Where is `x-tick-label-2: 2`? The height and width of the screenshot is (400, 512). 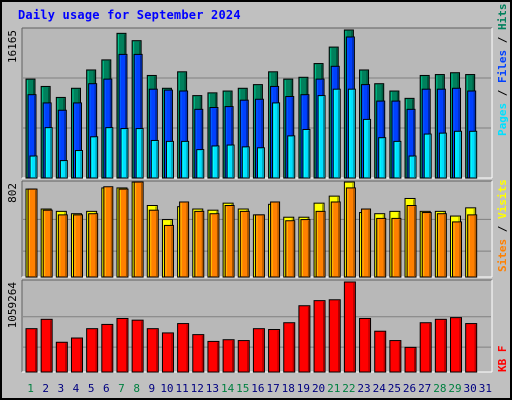
x-tick-label-2: 2 is located at coordinates (45, 388).